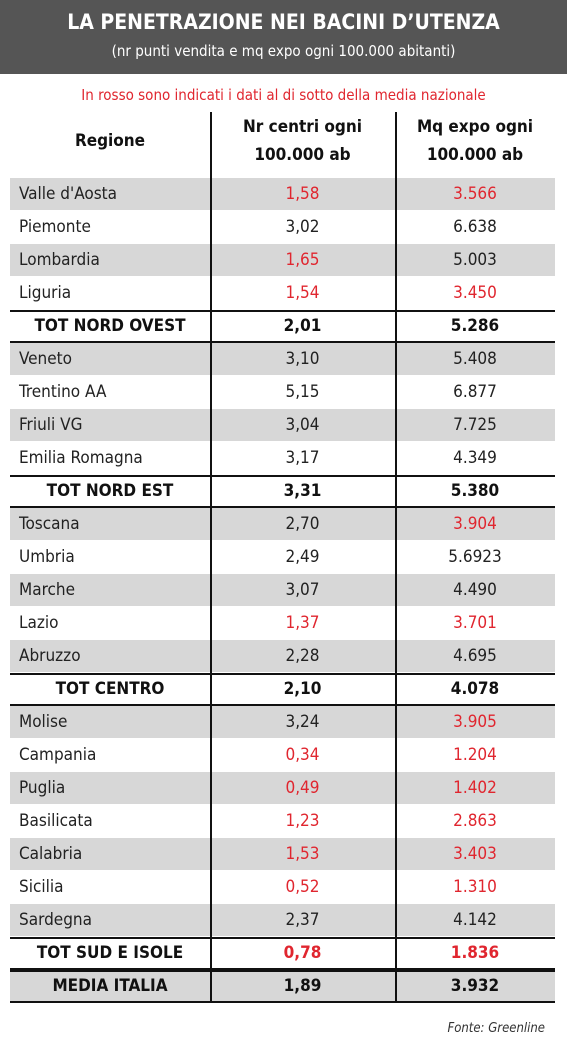 This screenshot has width=567, height=1046. What do you see at coordinates (302, 260) in the screenshot?
I see `cell-value: 1,65` at bounding box center [302, 260].